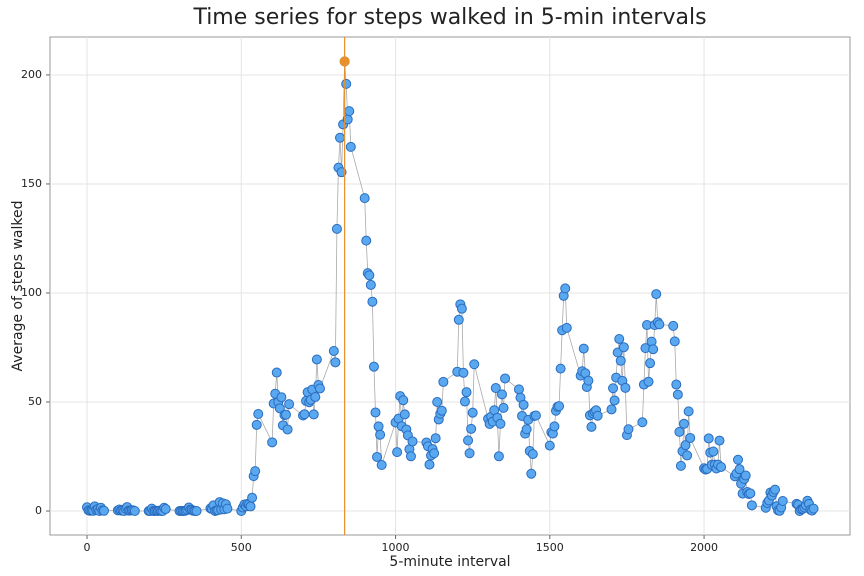 This screenshot has height=576, width=864. What do you see at coordinates (31, 292) in the screenshot?
I see `y-tick-label: 100` at bounding box center [31, 292].